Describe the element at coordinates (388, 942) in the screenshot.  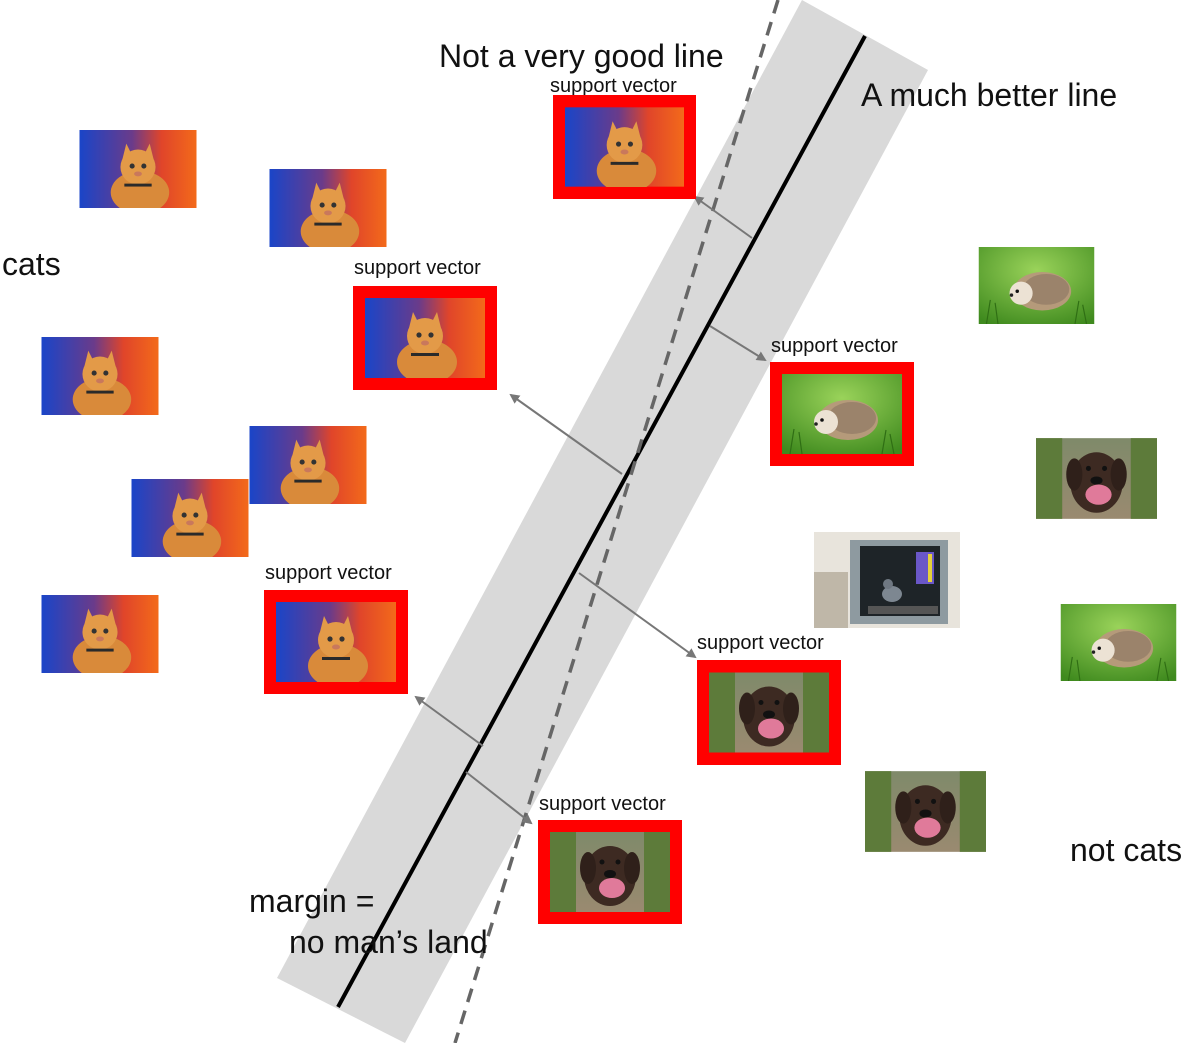
I see `margin-label-line2: no man’s land` at that location.